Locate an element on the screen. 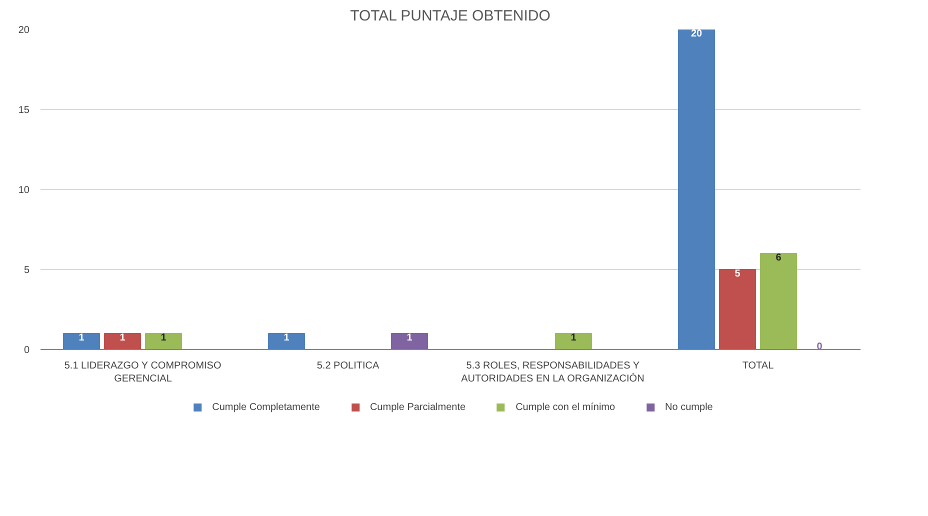  x-tick-label: 5.1 LIDERAZGO Y COMPROMISO GERENCIAL is located at coordinates (143, 372).